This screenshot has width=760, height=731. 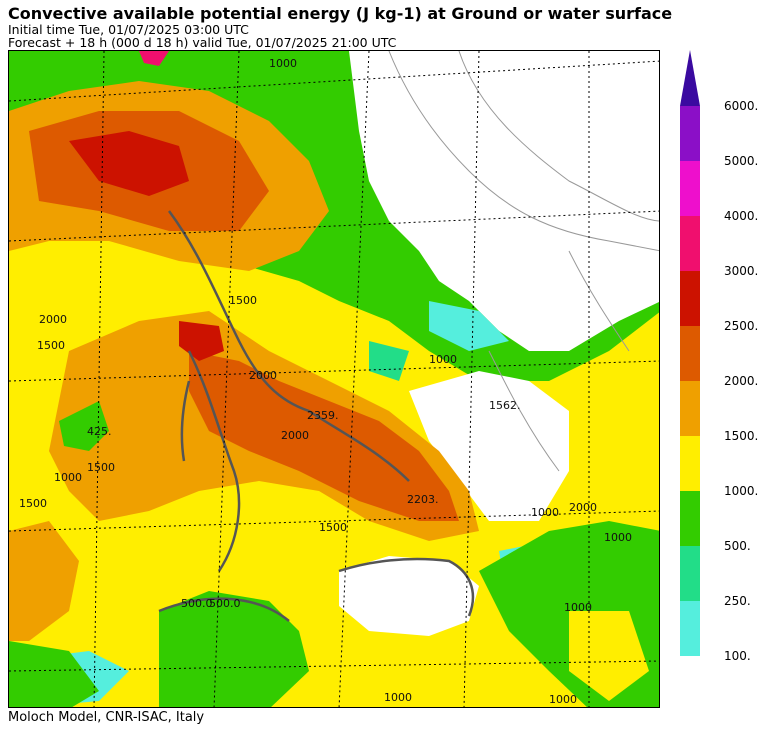 What do you see at coordinates (423, 499) in the screenshot?
I see `contour-label: 2203.` at bounding box center [423, 499].